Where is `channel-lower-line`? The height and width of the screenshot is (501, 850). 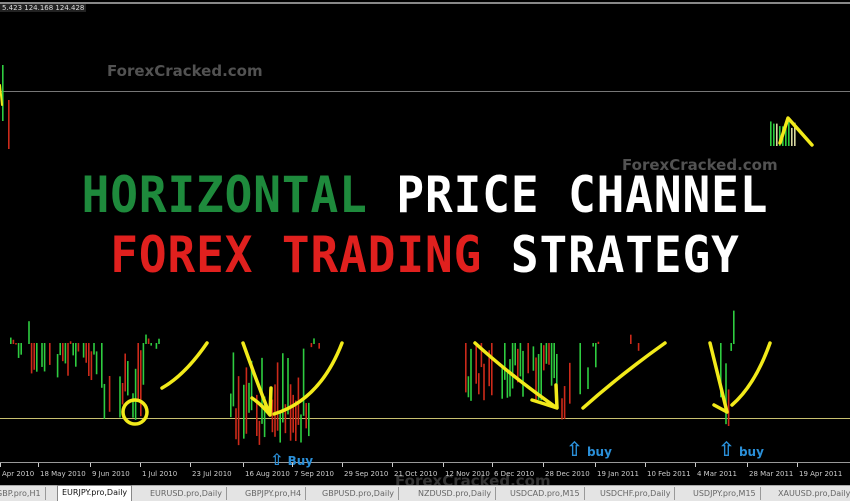 channel-lower-line is located at coordinates (425, 418).